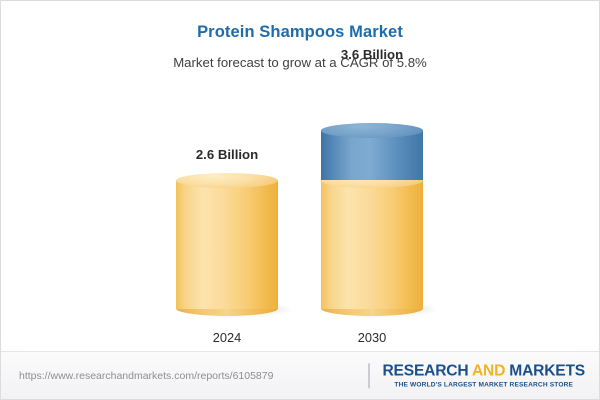 This screenshot has width=600, height=400. Describe the element at coordinates (300, 32) in the screenshot. I see `page-title: Protein Shampoos Market` at that location.